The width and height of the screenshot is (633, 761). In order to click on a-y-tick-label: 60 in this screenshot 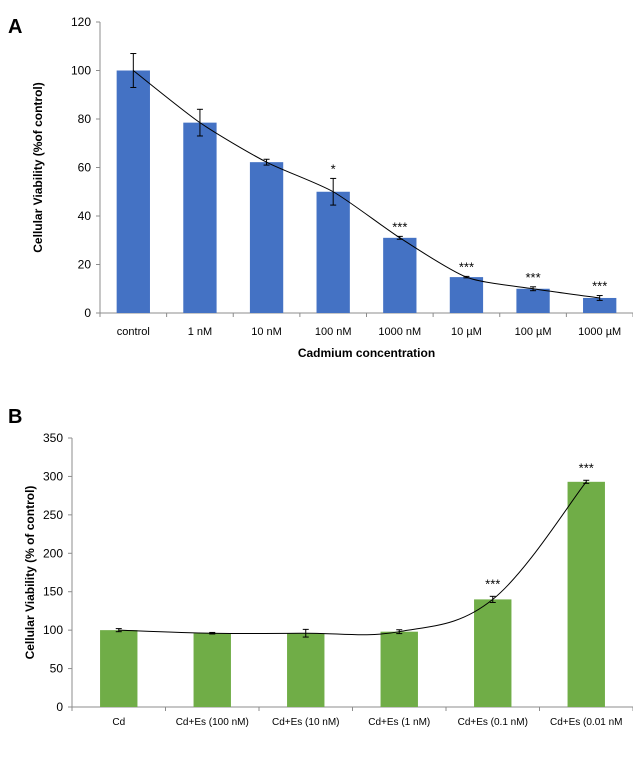, I will do `click(85, 168)`.